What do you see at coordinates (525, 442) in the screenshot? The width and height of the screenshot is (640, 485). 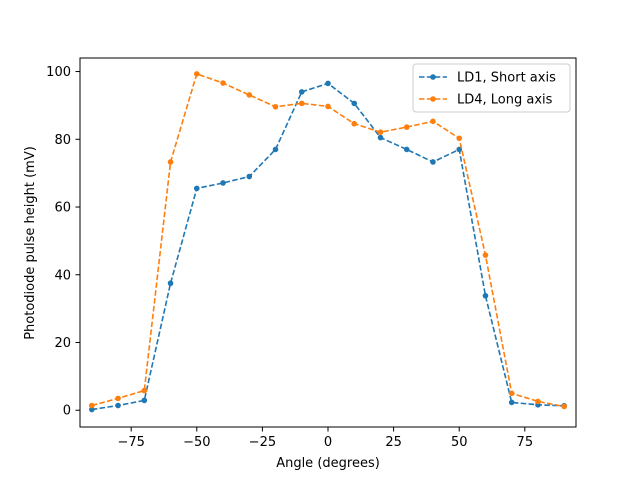 I see `x-tick-label: 75` at bounding box center [525, 442].